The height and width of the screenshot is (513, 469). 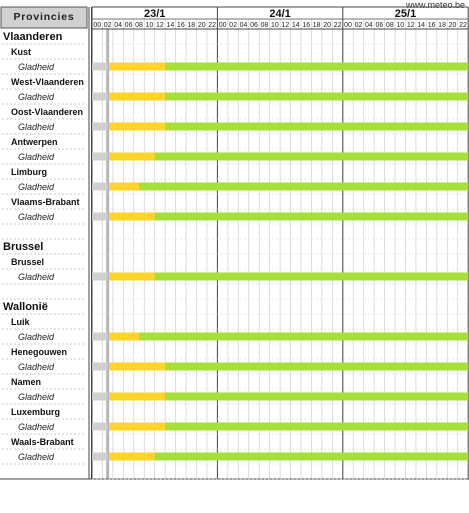 I want to click on province-label: Waals-Brabant, so click(x=42, y=442).